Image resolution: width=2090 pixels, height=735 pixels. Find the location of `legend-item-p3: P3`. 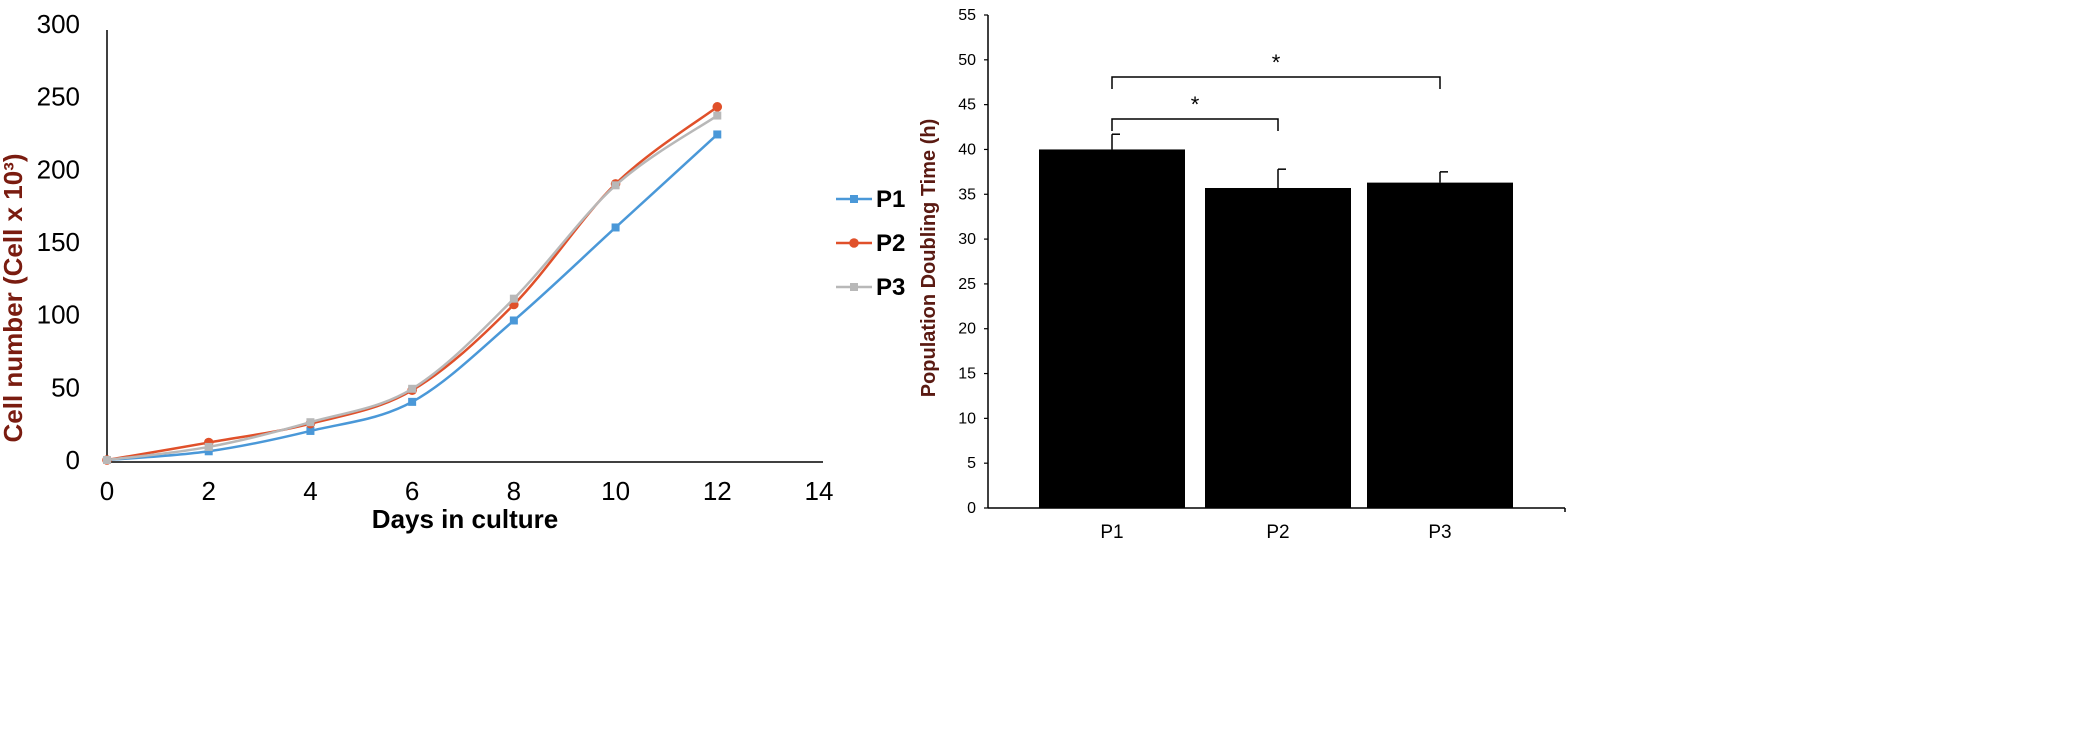

legend-item-p3: P3 is located at coordinates (870, 287).